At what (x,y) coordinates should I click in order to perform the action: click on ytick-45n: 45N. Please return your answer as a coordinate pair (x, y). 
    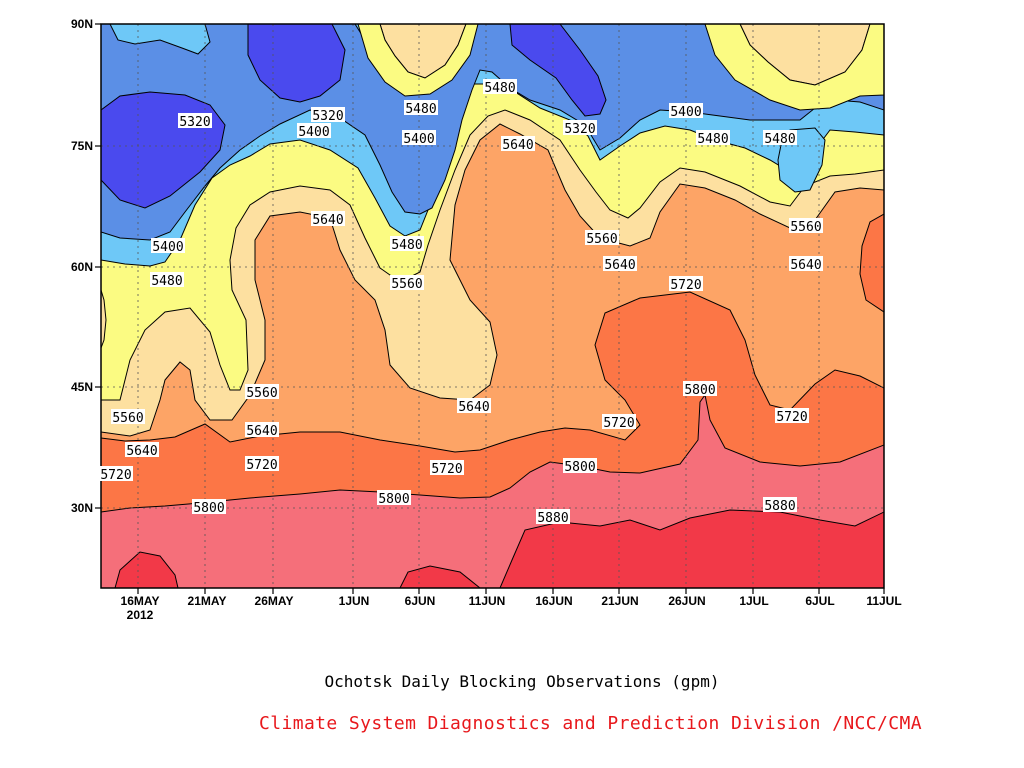
    Looking at the image, I should click on (82, 387).